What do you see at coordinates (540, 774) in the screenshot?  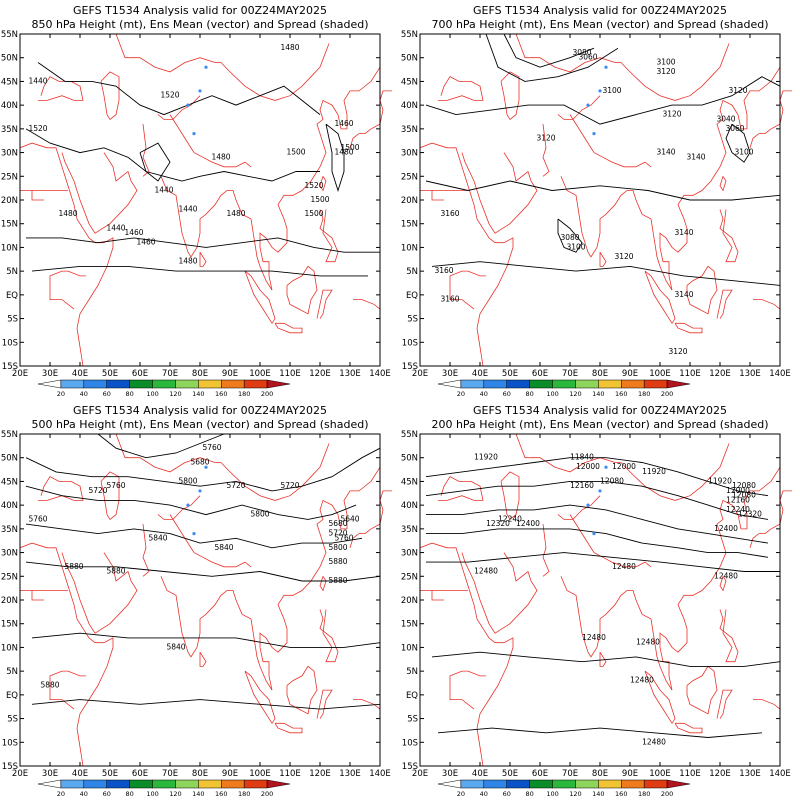 I see `lon-label: 60E` at bounding box center [540, 774].